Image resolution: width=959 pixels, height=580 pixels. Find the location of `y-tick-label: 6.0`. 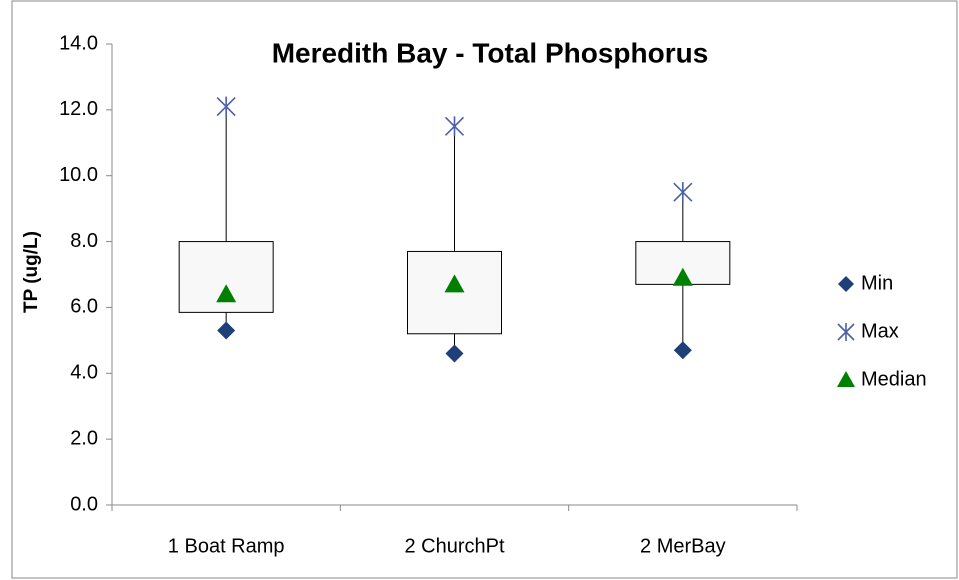

y-tick-label: 6.0 is located at coordinates (84, 307).